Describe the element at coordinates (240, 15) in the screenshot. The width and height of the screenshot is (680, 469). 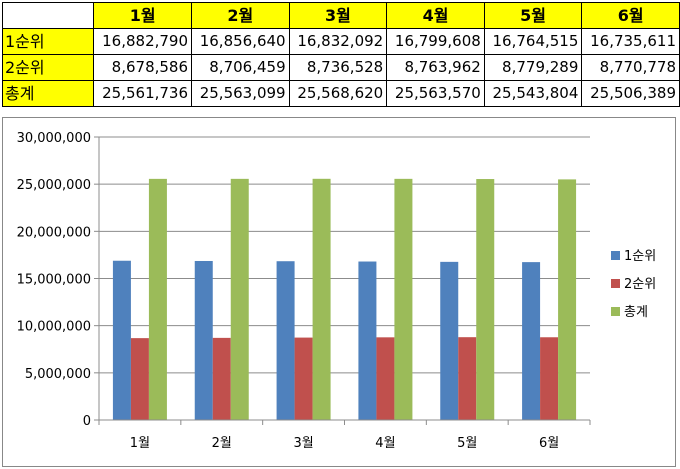
I see `table-month-header: 2월` at that location.